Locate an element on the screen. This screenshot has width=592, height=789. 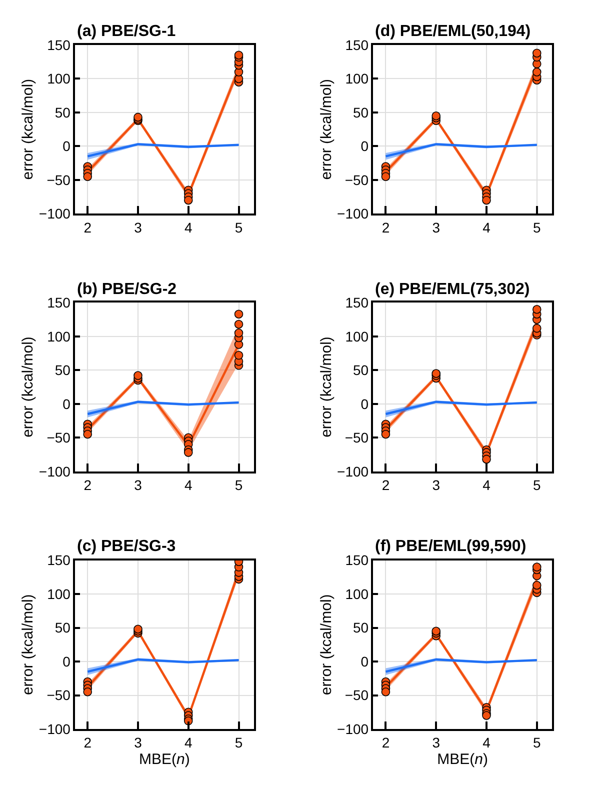
chart-title: (f) PBE/EML(99,590) is located at coordinates (450, 546).